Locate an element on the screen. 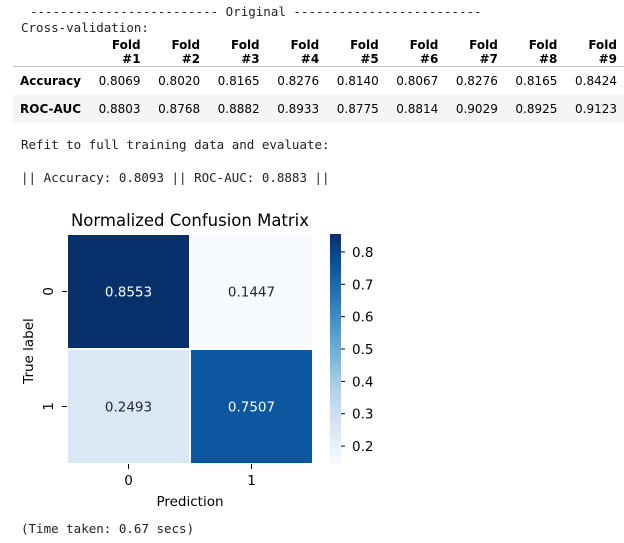  column-header: Fold #9 is located at coordinates (594, 52).